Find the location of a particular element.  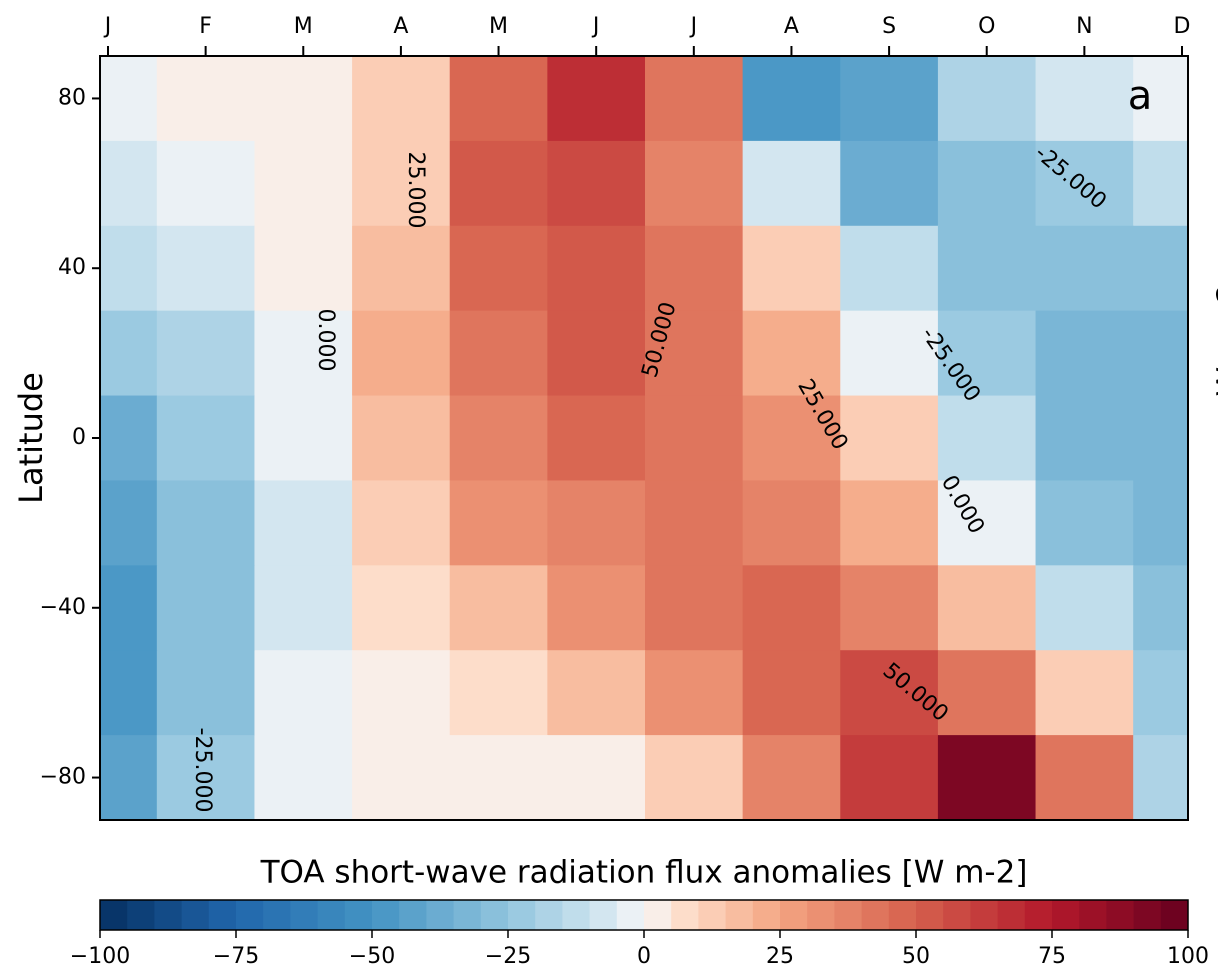

x-tick-label: O is located at coordinates (986, 26).